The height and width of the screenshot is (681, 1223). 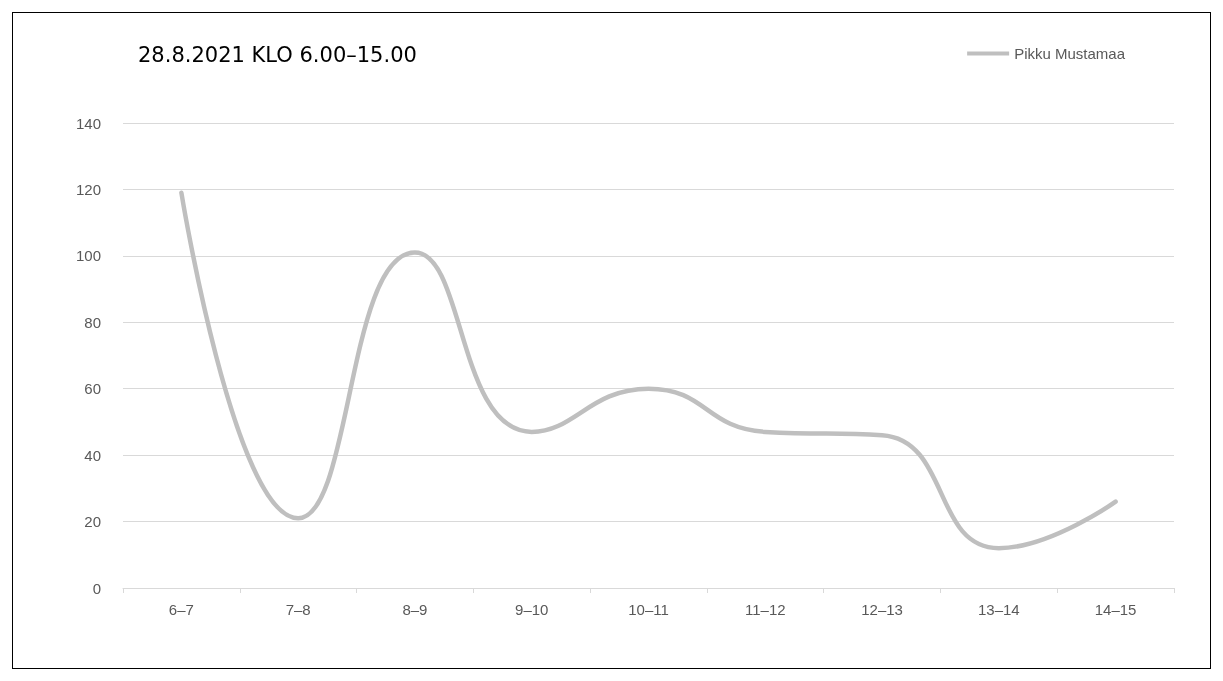 What do you see at coordinates (648, 609) in the screenshot?
I see `x-tick-label: 10–11` at bounding box center [648, 609].